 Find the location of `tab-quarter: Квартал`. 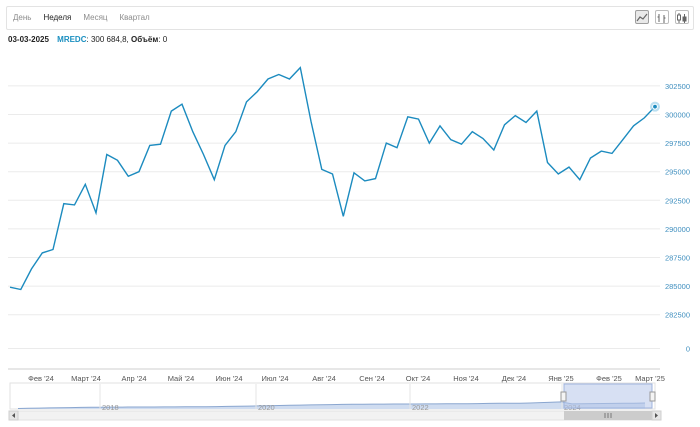

tab-quarter: Квартал is located at coordinates (134, 17).